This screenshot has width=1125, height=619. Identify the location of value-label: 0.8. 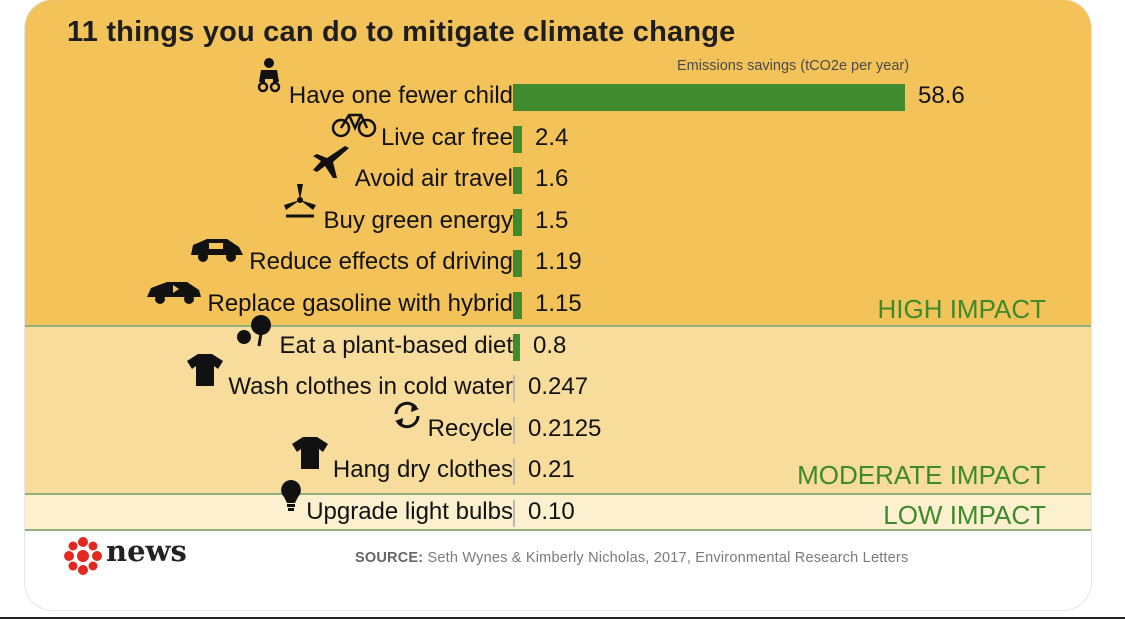
(550, 345).